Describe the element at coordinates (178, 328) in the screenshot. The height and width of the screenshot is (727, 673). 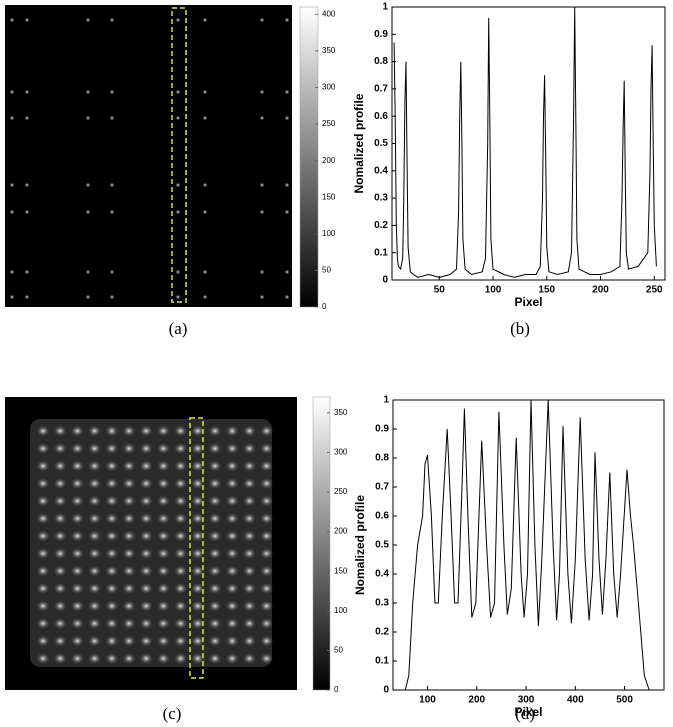
I see `panel-caption: (a)` at that location.